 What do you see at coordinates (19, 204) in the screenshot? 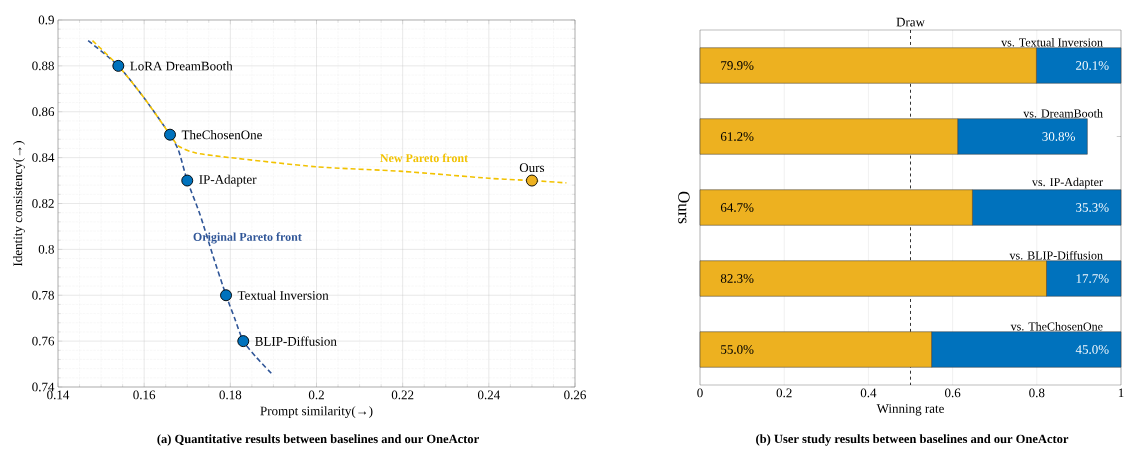
I see `y-axis-title: Identity consistency(→)` at bounding box center [19, 204].